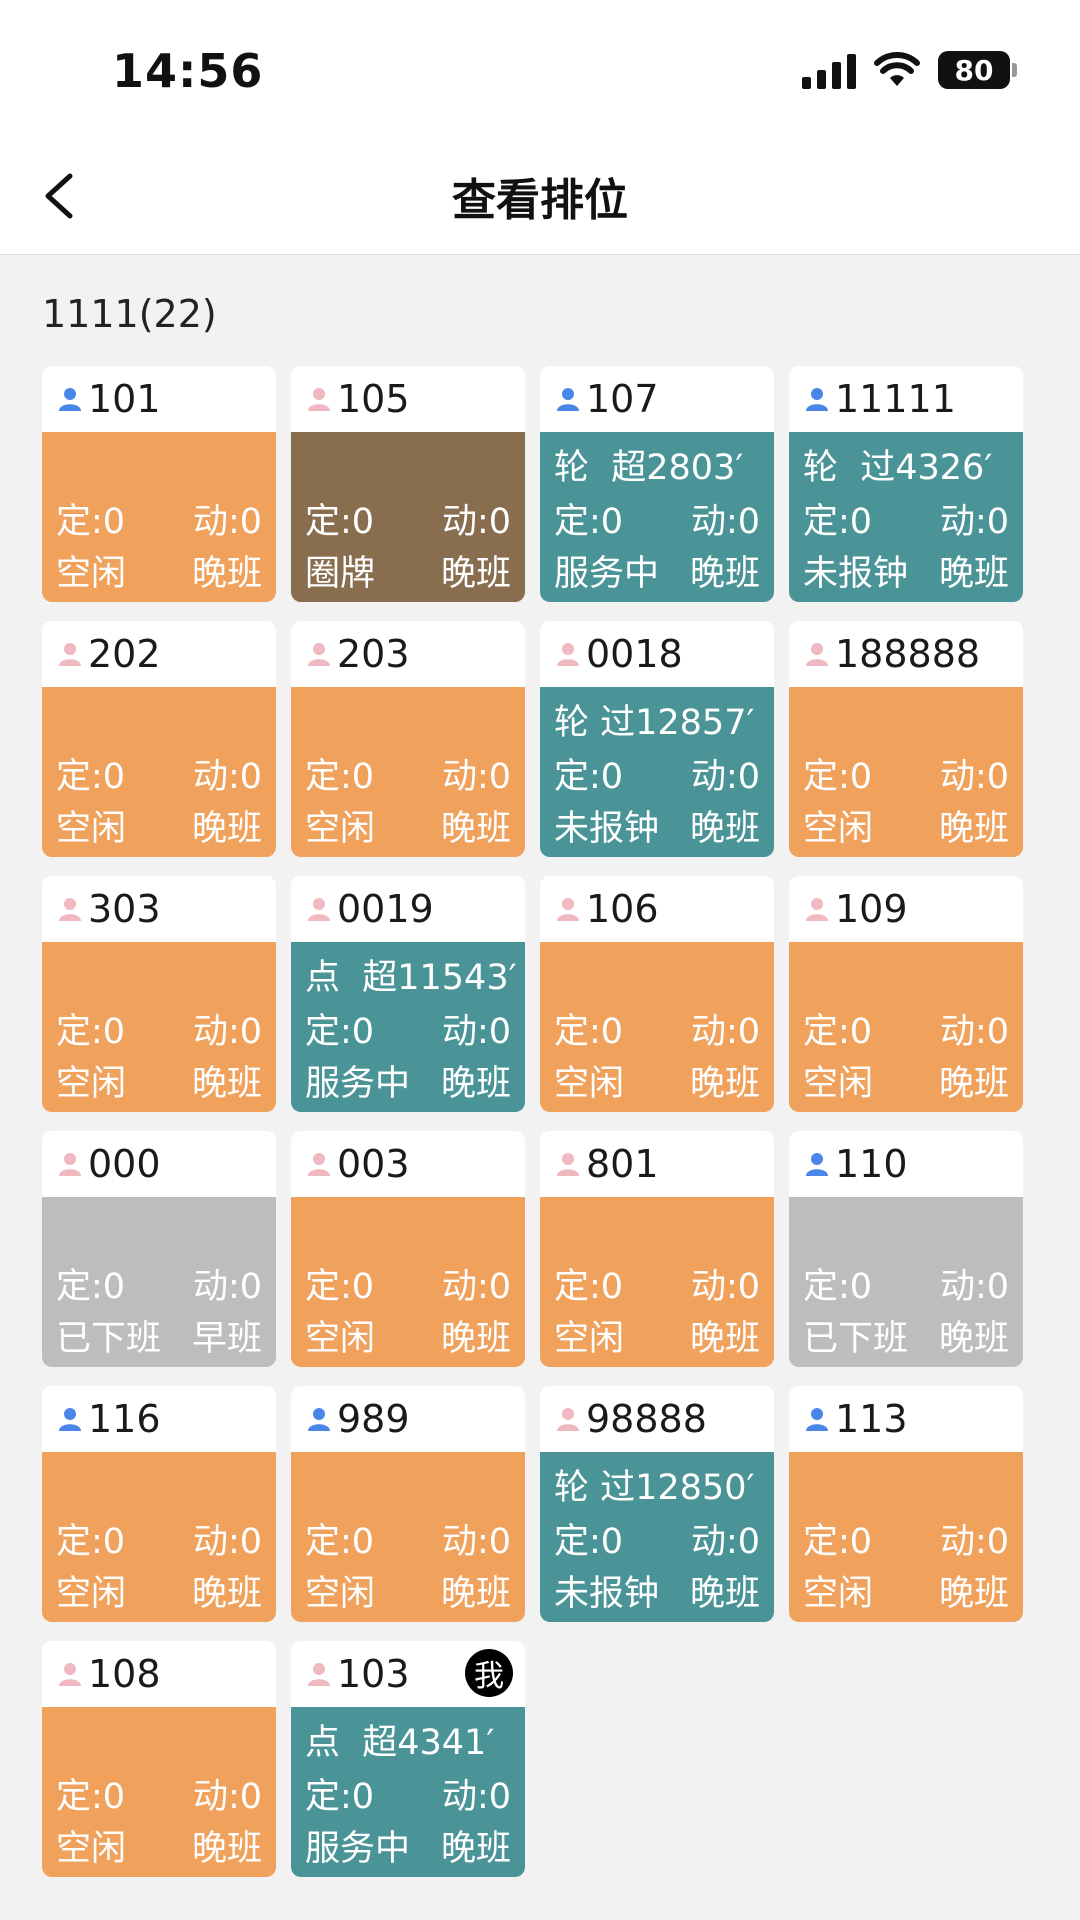  I want to click on technician-card: 116 定:0 动:0 空闲 晚班, so click(159, 1504).